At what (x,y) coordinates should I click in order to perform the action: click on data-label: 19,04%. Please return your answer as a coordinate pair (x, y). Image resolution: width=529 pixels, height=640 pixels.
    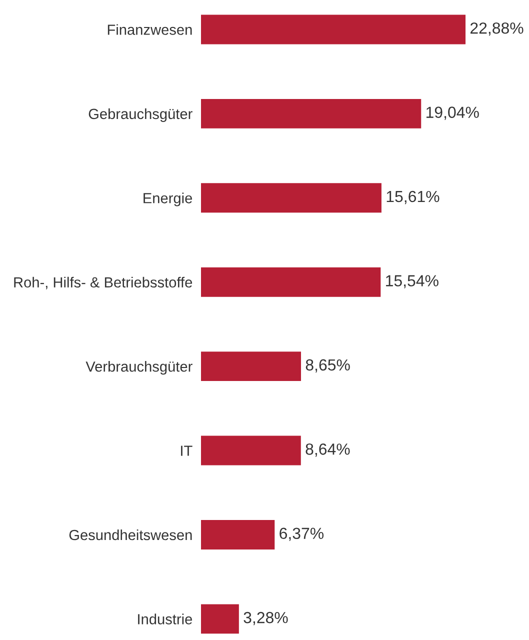
    Looking at the image, I should click on (452, 113).